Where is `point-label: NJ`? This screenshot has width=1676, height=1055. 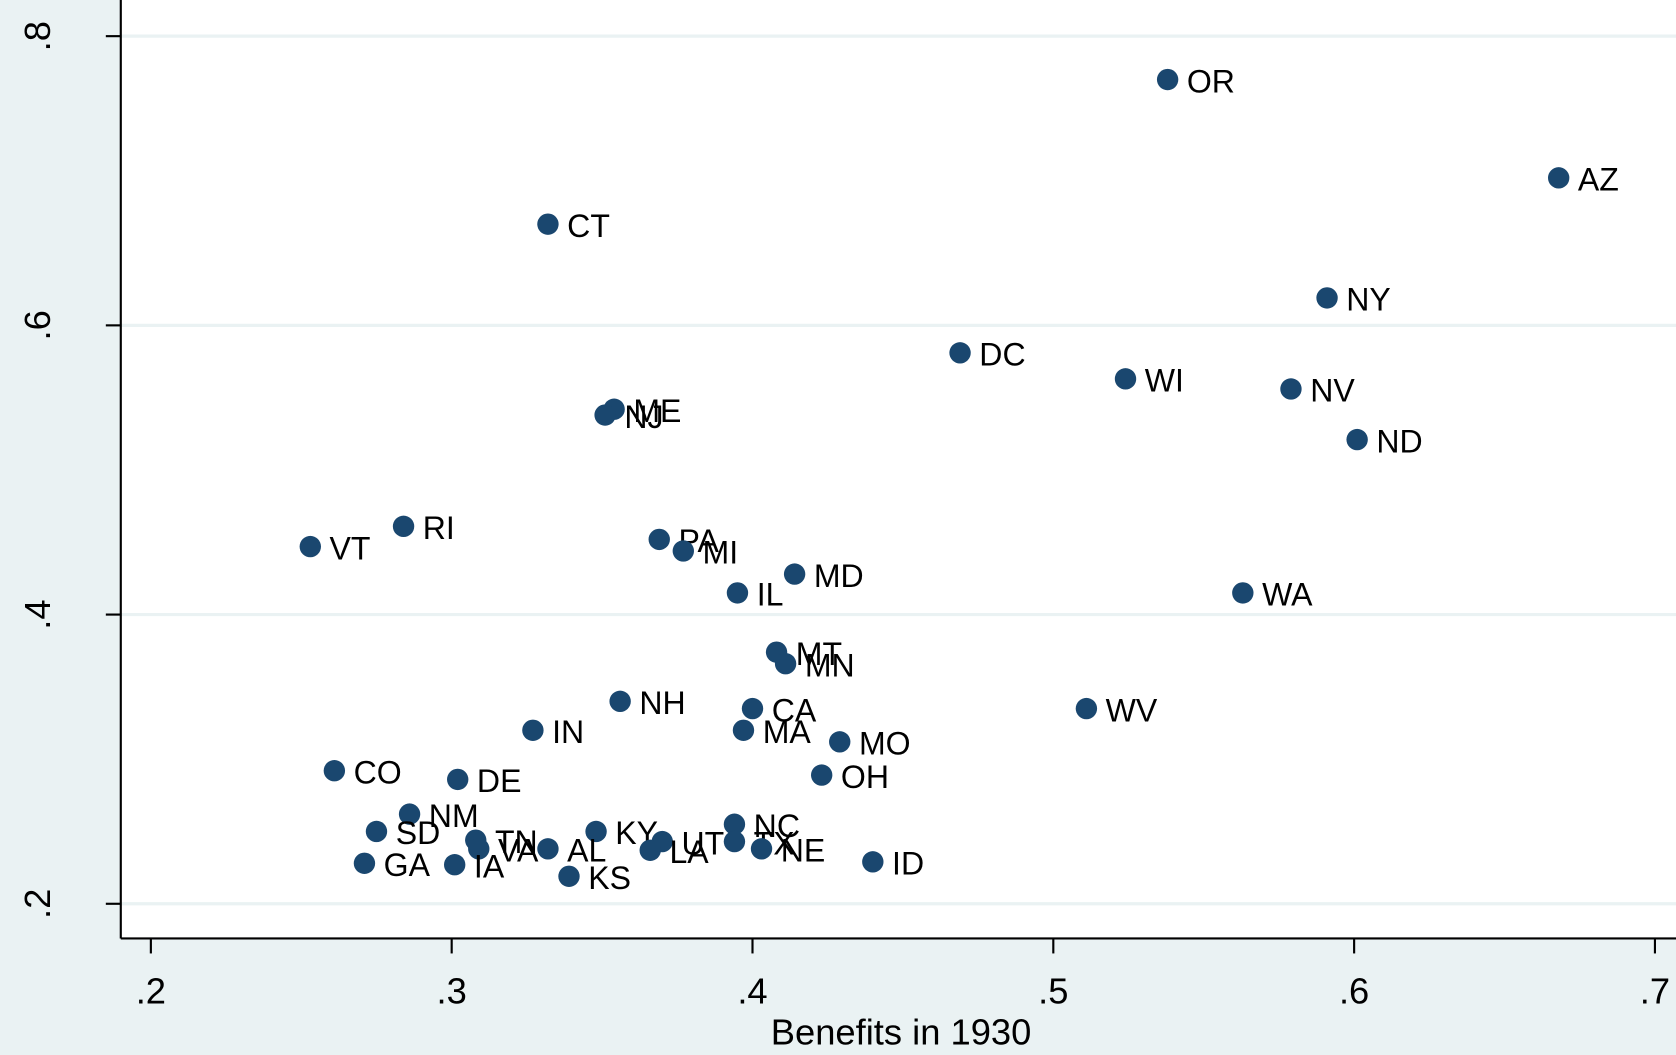
point-label: NJ is located at coordinates (643, 417).